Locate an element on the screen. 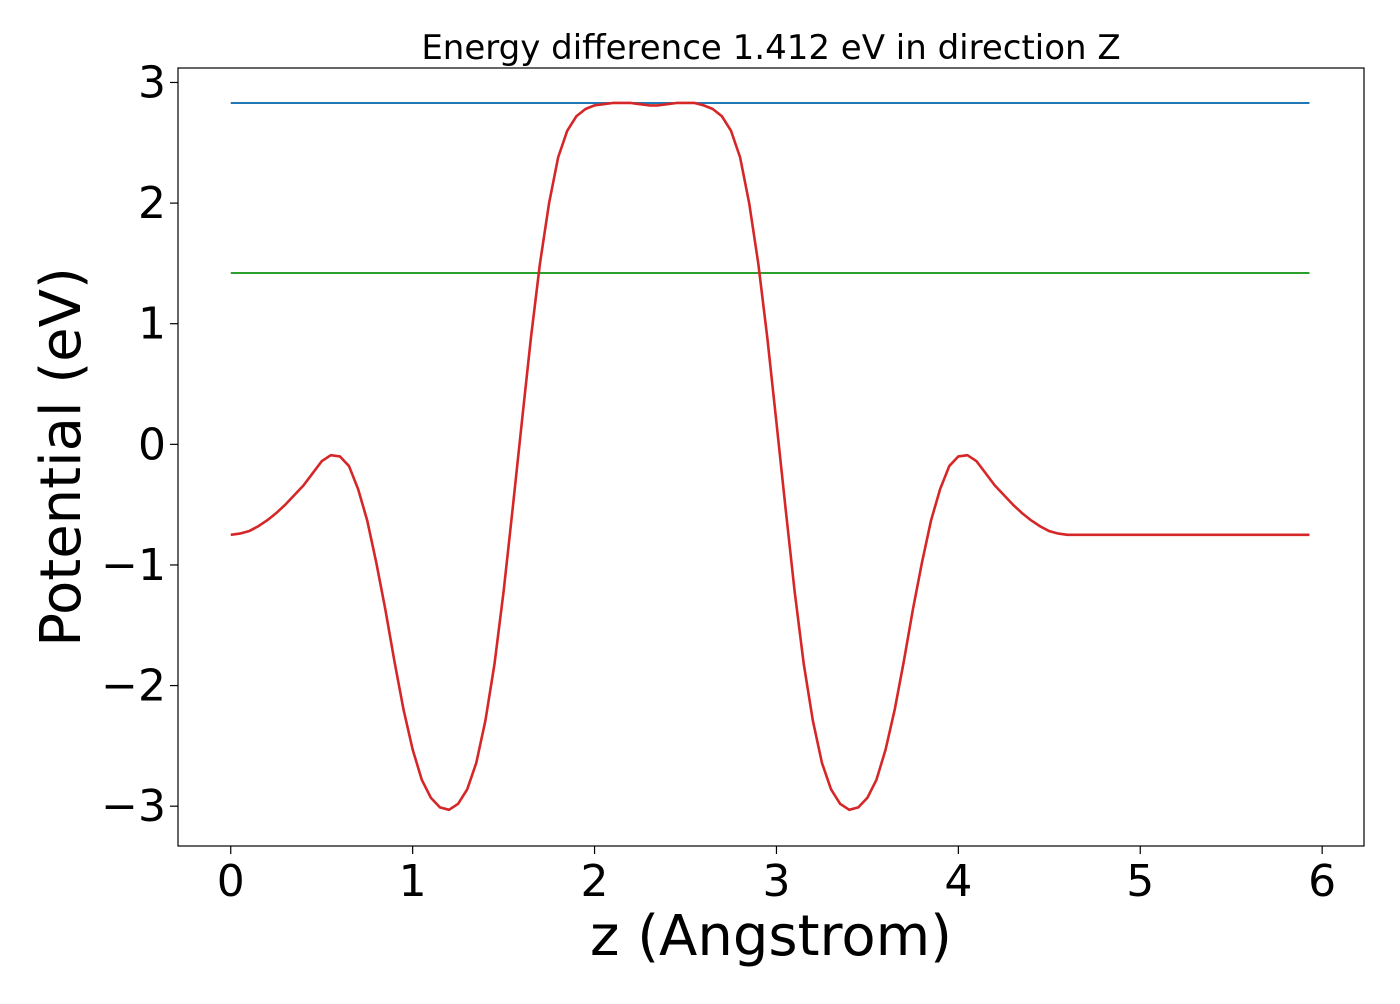 Image resolution: width=1400 pixels, height=1004 pixels. x-tick-label: 3 is located at coordinates (776, 881).